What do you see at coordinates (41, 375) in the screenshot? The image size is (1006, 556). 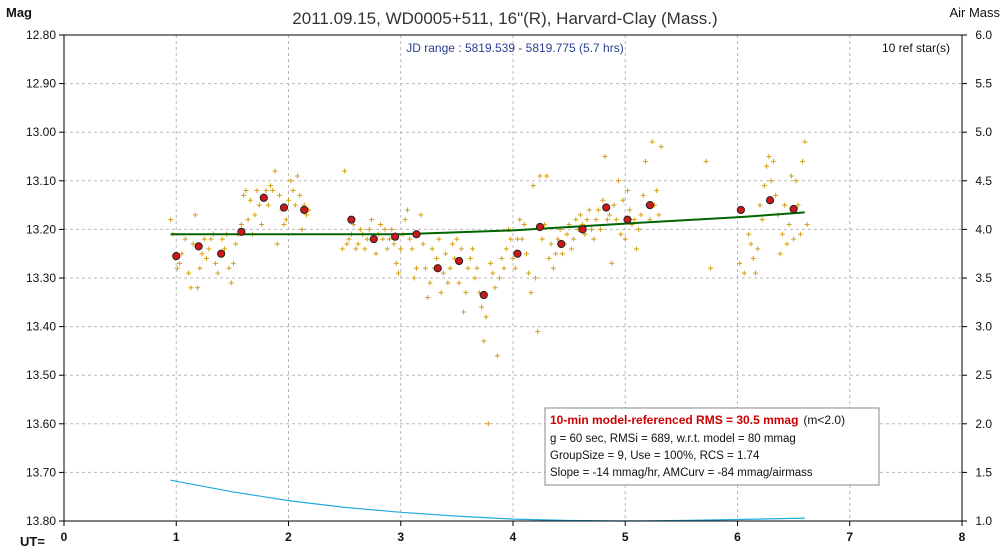 I see `y-tick-label-mag: 13.50` at bounding box center [41, 375].